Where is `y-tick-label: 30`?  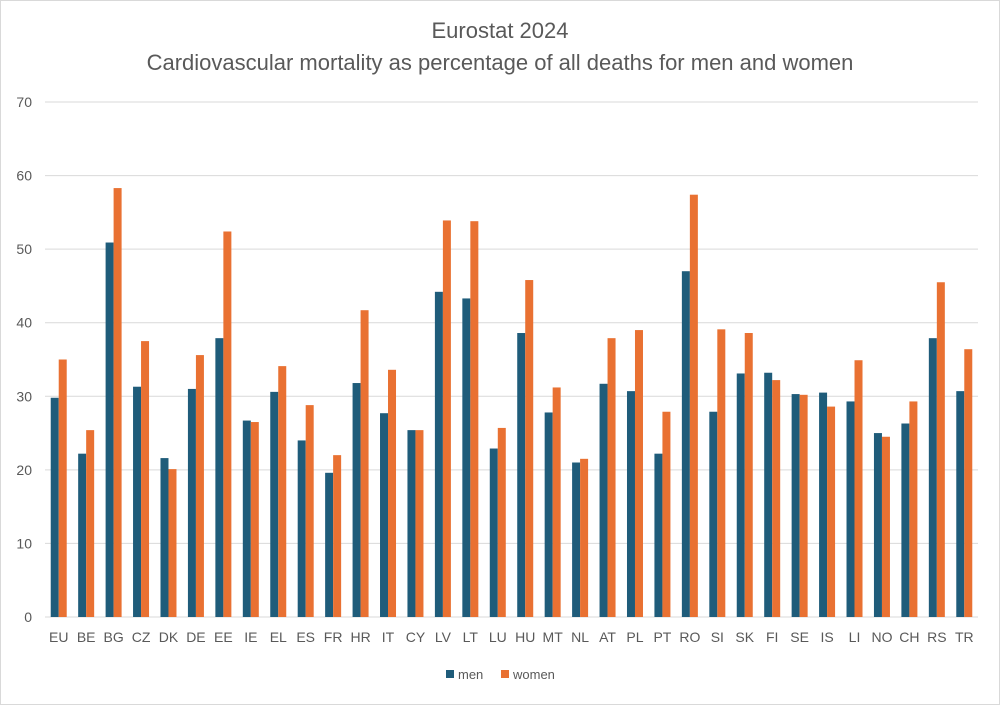 y-tick-label: 30 is located at coordinates (24, 396).